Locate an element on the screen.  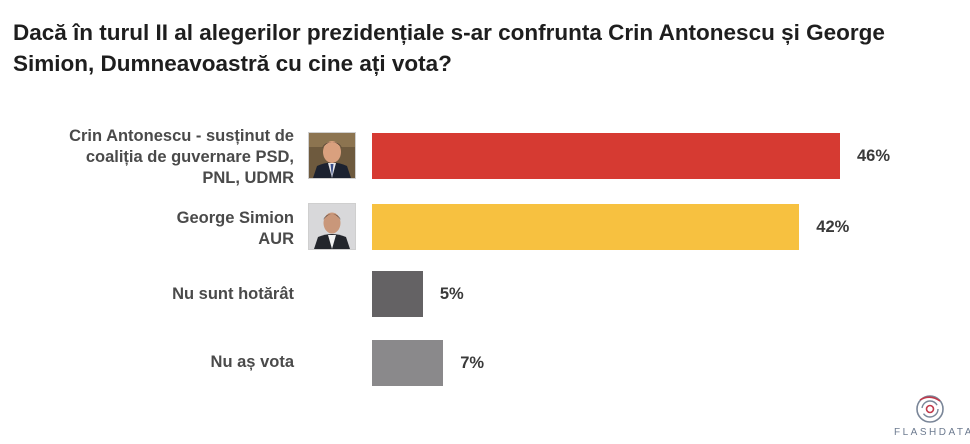
bar-no-vote is located at coordinates (408, 363).